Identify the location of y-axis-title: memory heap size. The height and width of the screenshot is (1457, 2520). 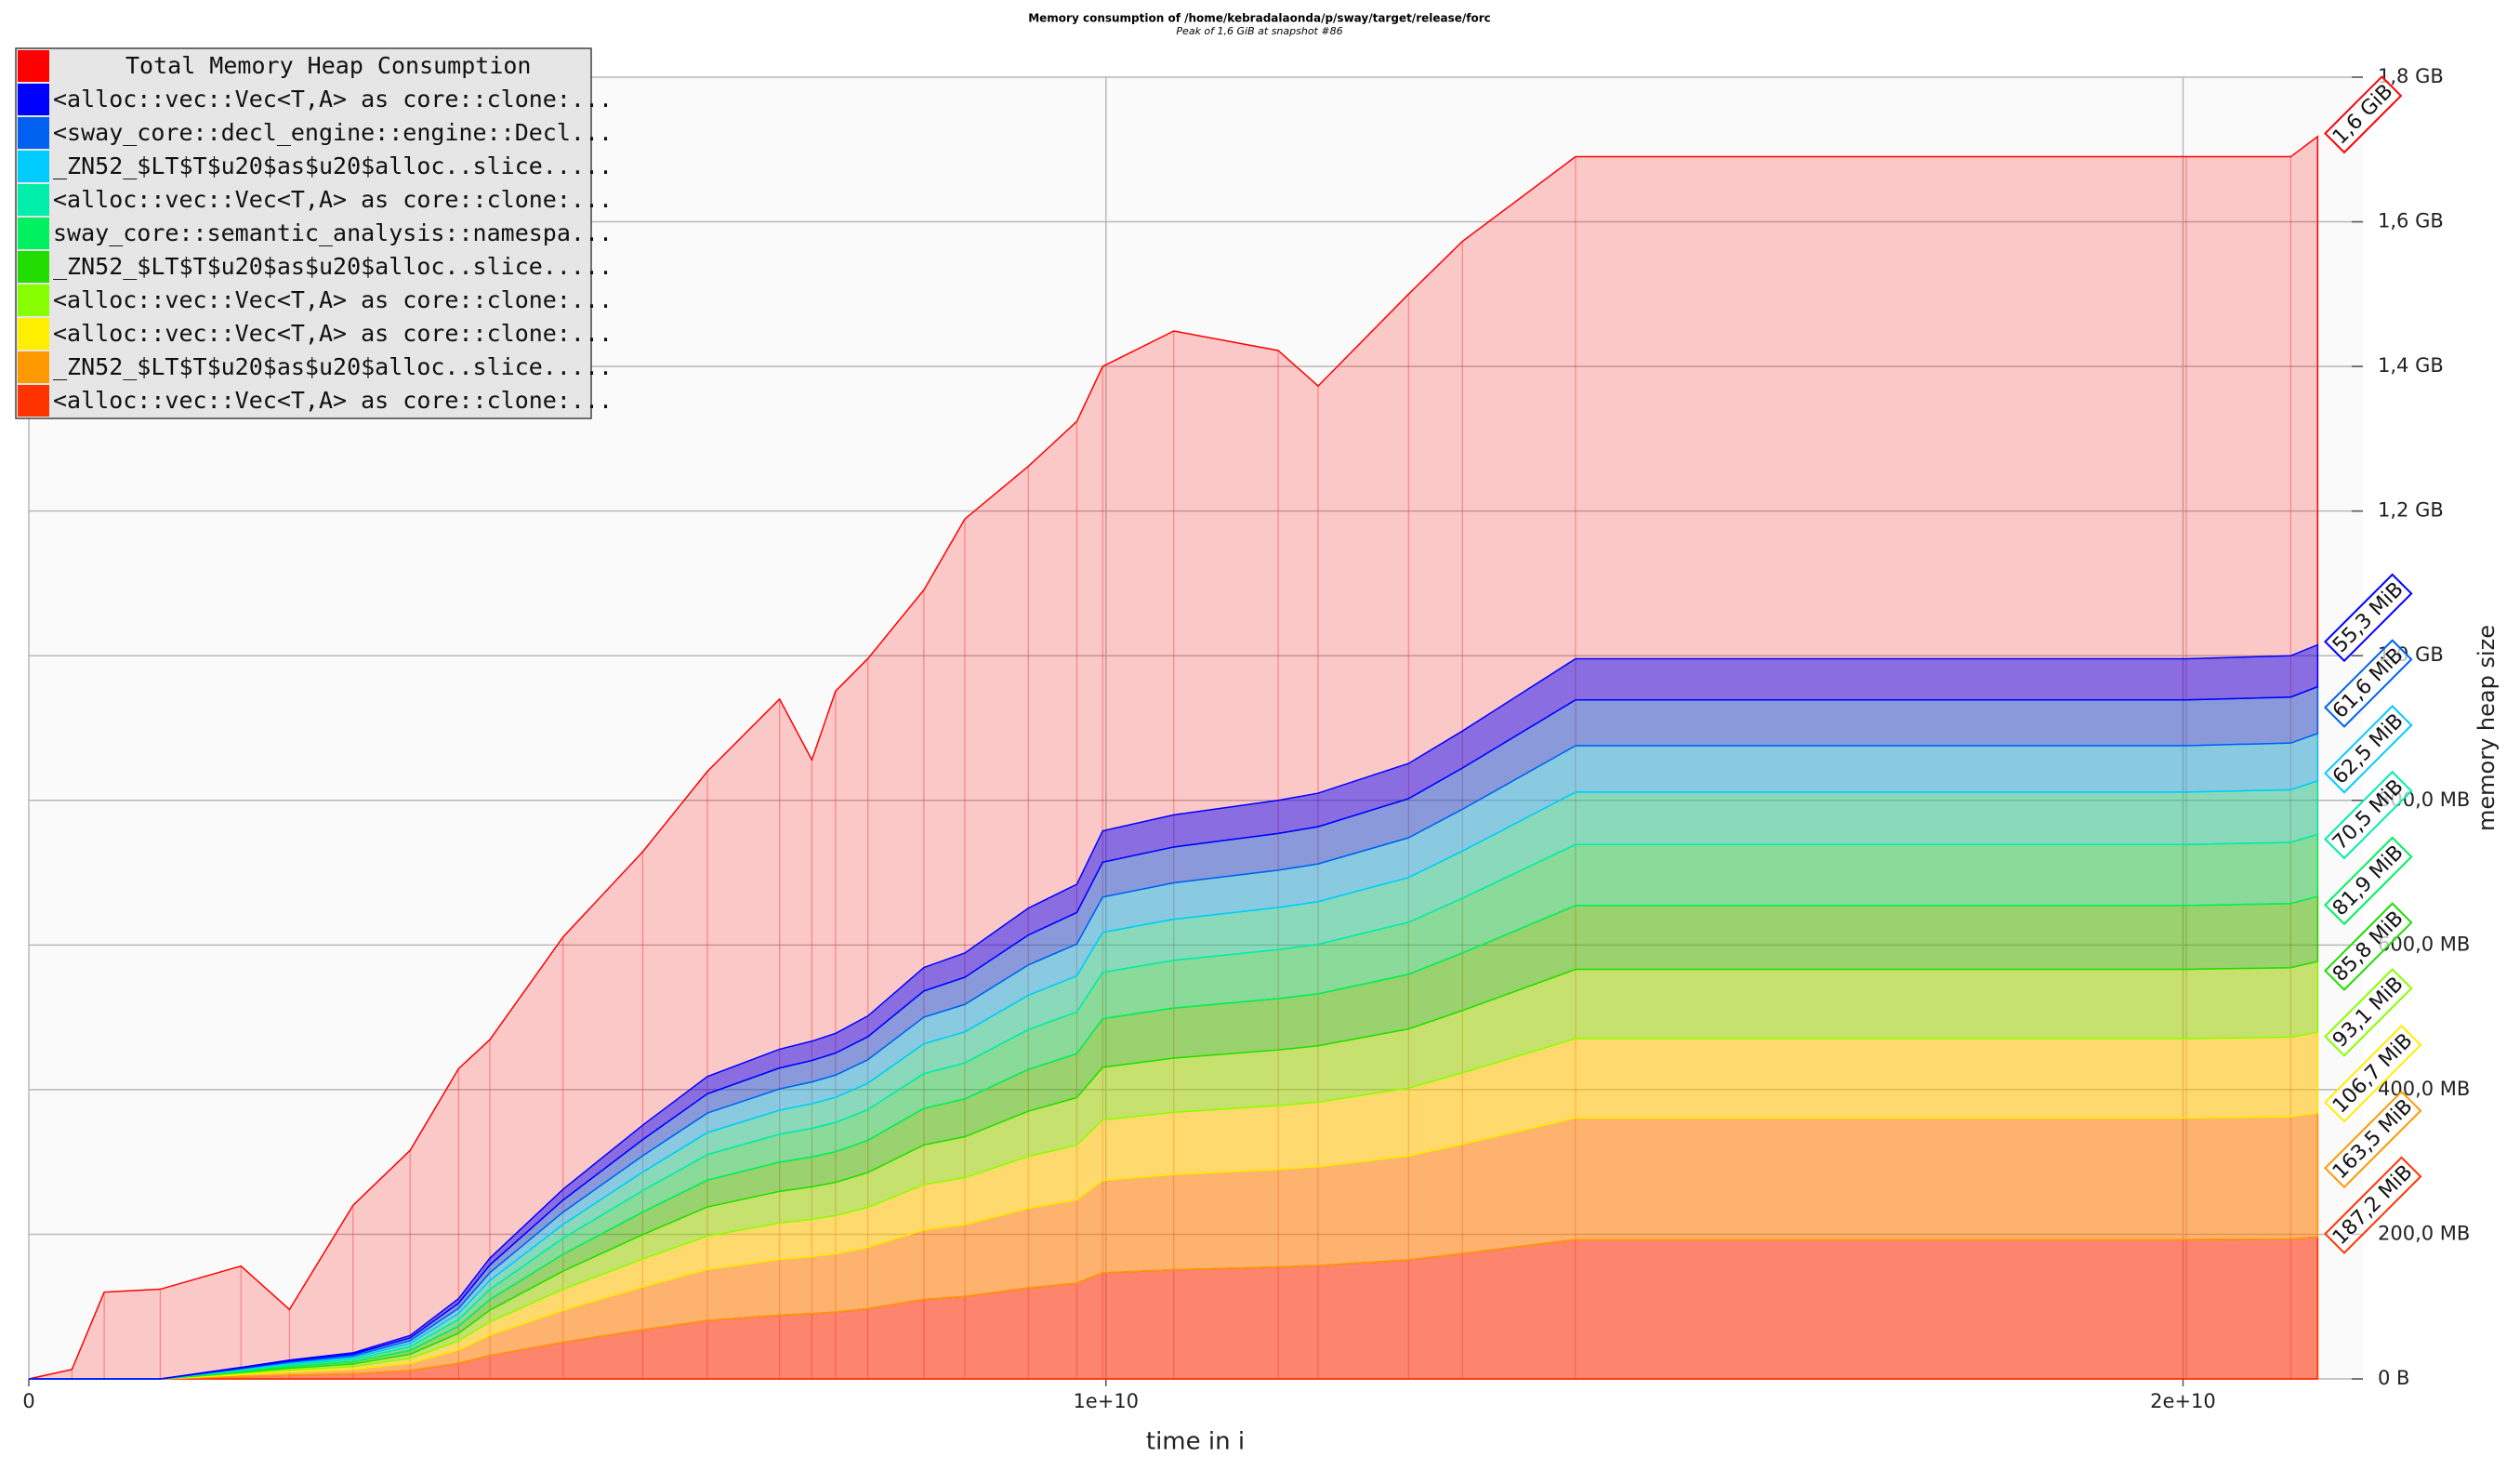
(2487, 728).